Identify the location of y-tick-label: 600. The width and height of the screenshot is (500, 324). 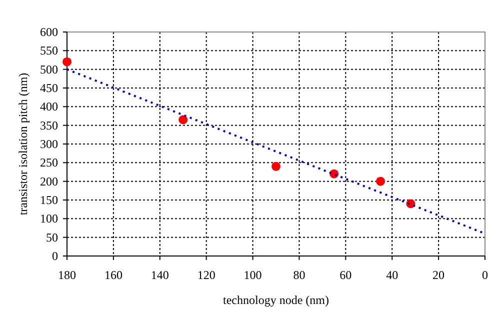
(49, 32).